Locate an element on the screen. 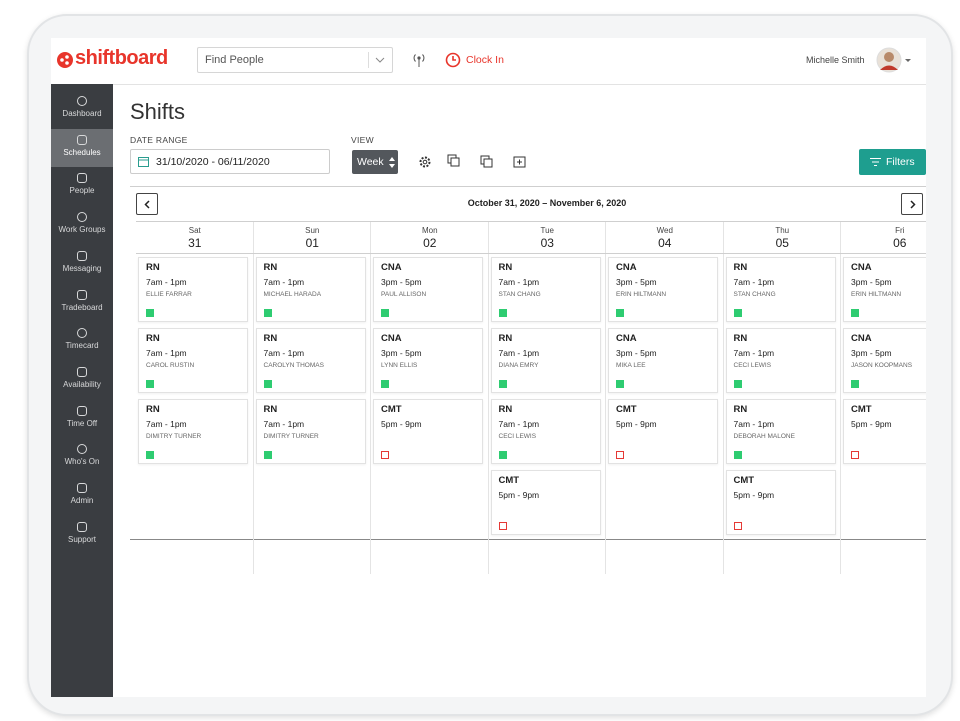 The height and width of the screenshot is (721, 960). layers-icon is located at coordinates (454, 161).